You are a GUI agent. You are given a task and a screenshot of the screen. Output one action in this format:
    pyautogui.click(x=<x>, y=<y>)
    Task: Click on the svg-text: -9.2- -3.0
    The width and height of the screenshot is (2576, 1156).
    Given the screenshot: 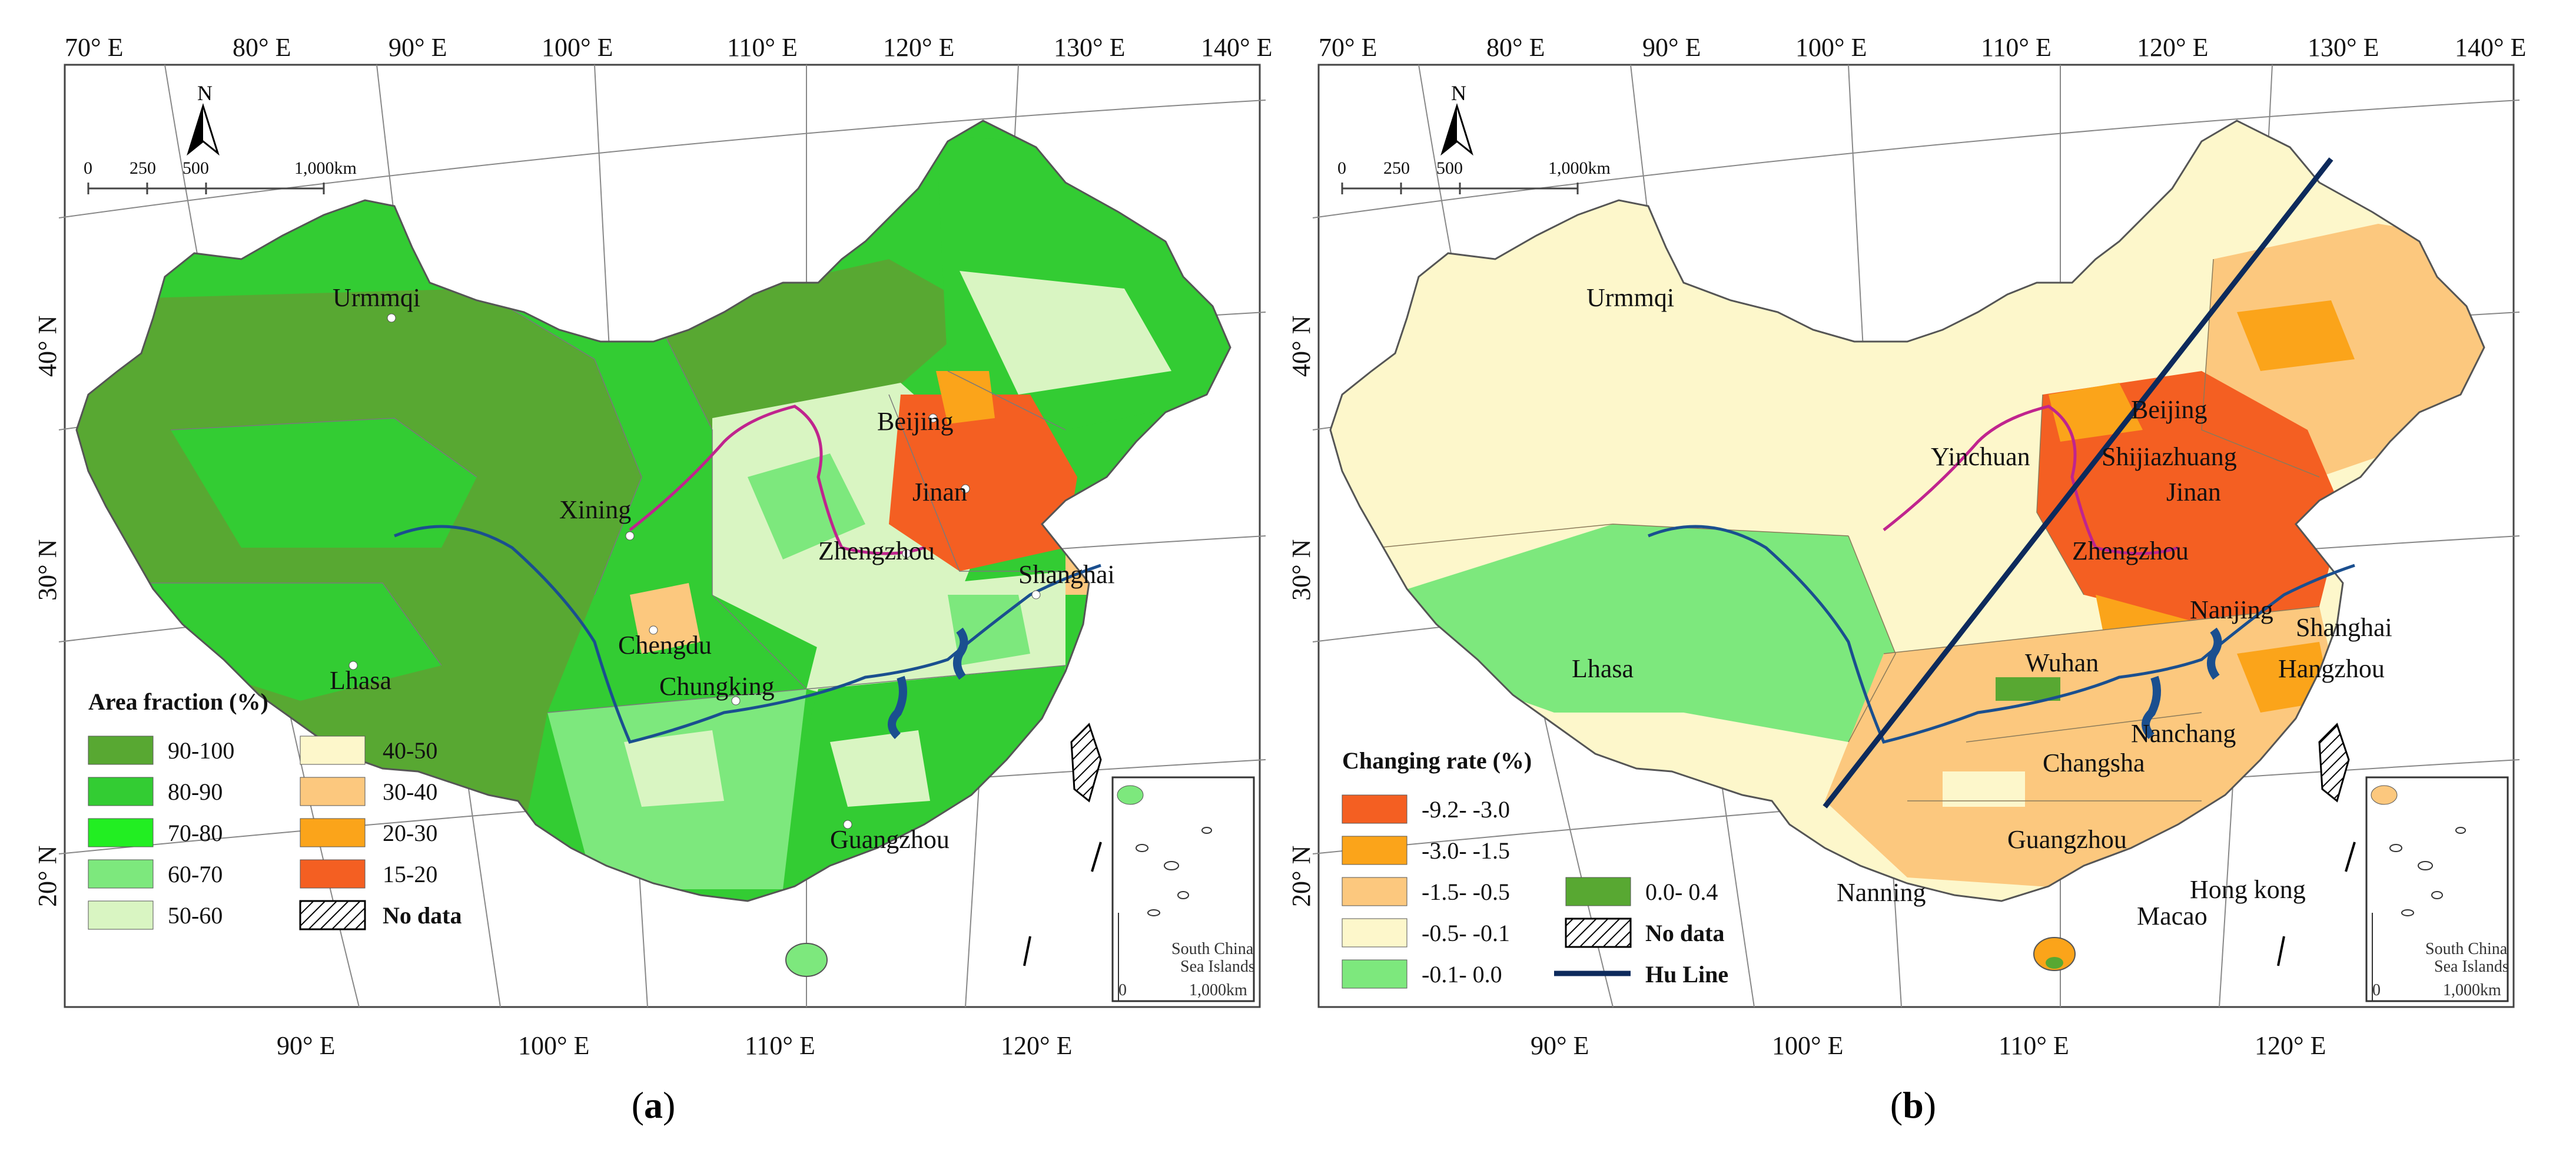 What is the action you would take?
    pyautogui.click(x=1466, y=810)
    